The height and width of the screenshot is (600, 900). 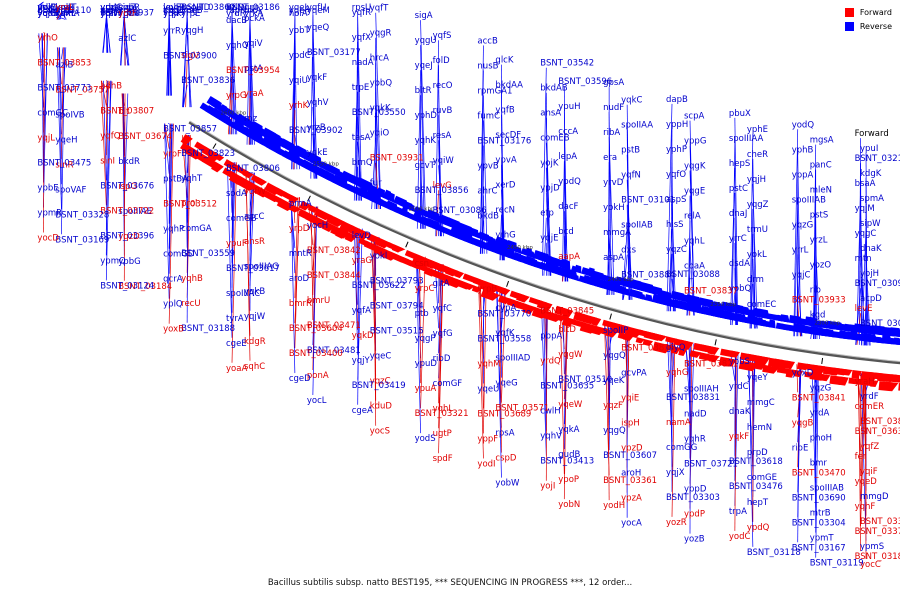 What do you see at coordinates (179, 255) in the screenshot?
I see `gene-label: comGD` at bounding box center [179, 255].